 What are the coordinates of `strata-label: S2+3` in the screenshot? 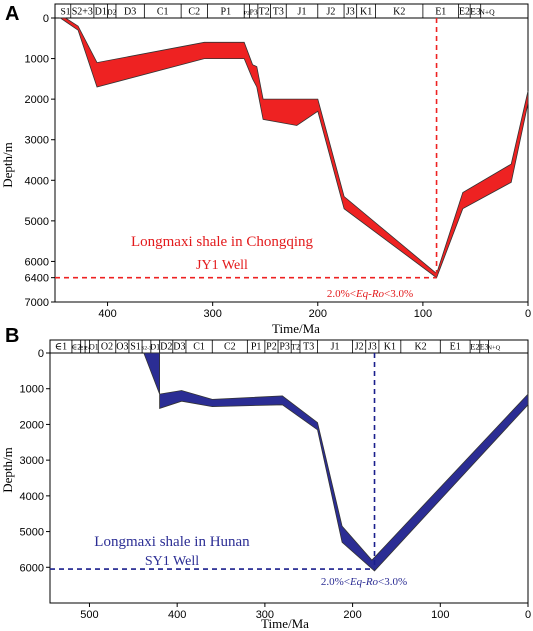 It's located at (82, 12).